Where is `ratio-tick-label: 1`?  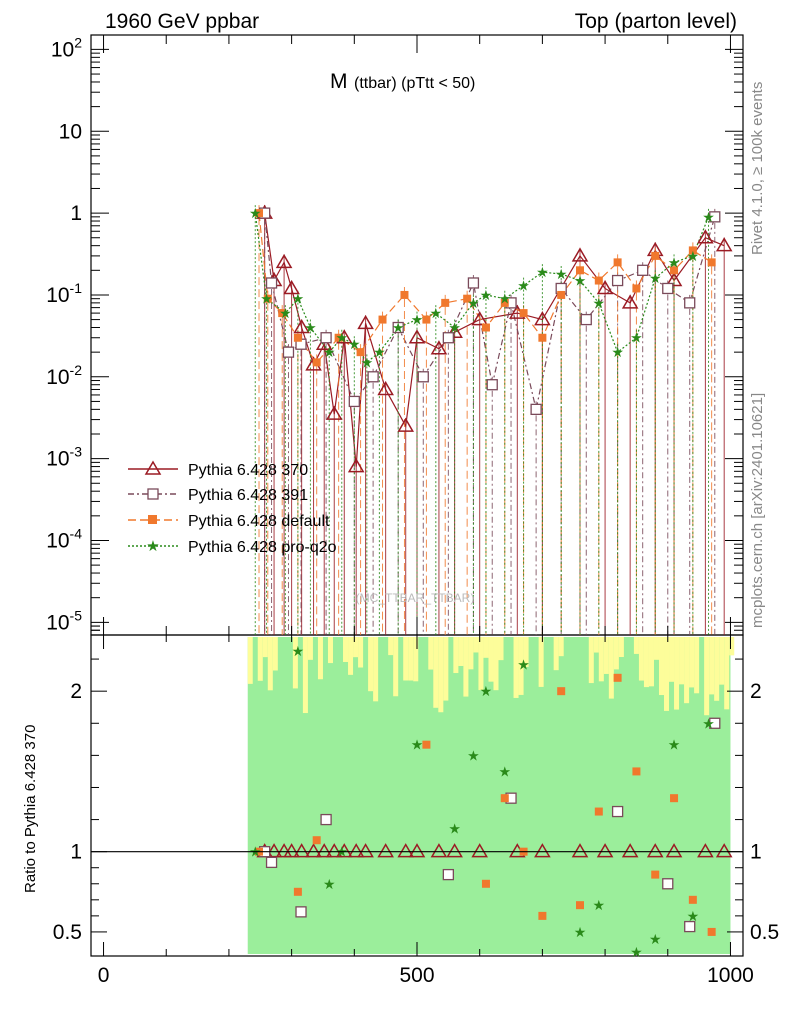 ratio-tick-label: 1 is located at coordinates (76, 852).